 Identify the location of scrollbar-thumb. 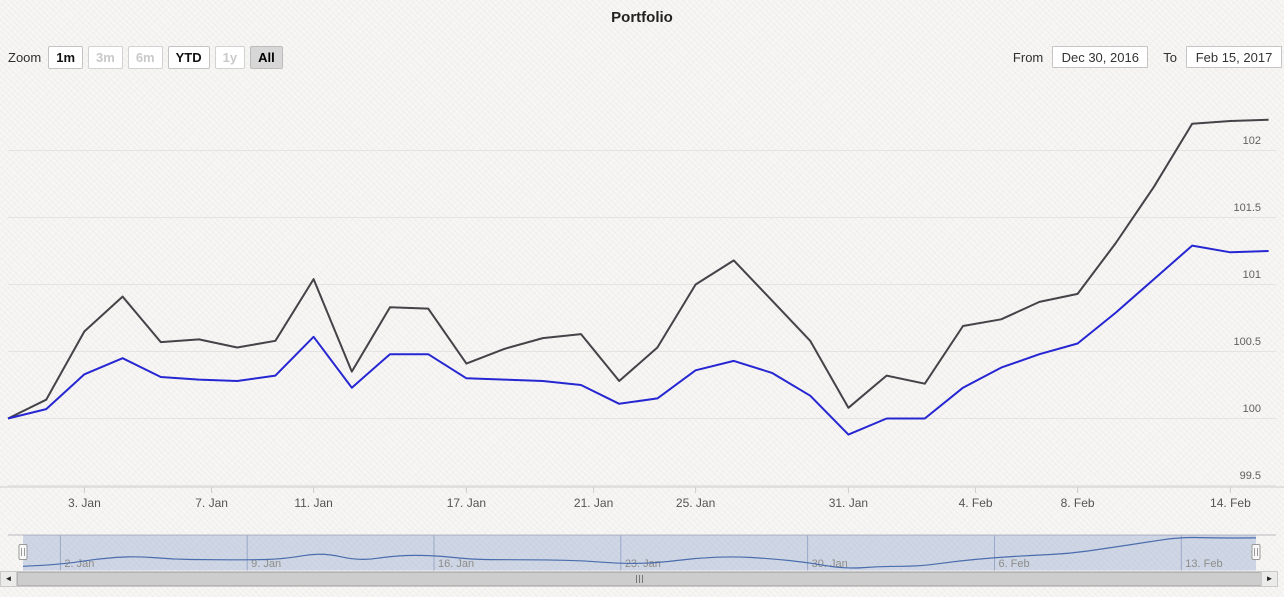
(639, 579).